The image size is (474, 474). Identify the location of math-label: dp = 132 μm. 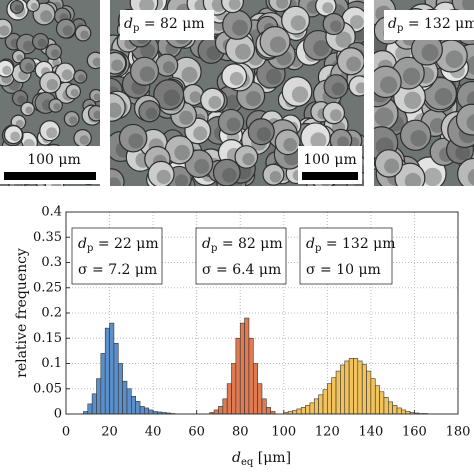
(351, 245).